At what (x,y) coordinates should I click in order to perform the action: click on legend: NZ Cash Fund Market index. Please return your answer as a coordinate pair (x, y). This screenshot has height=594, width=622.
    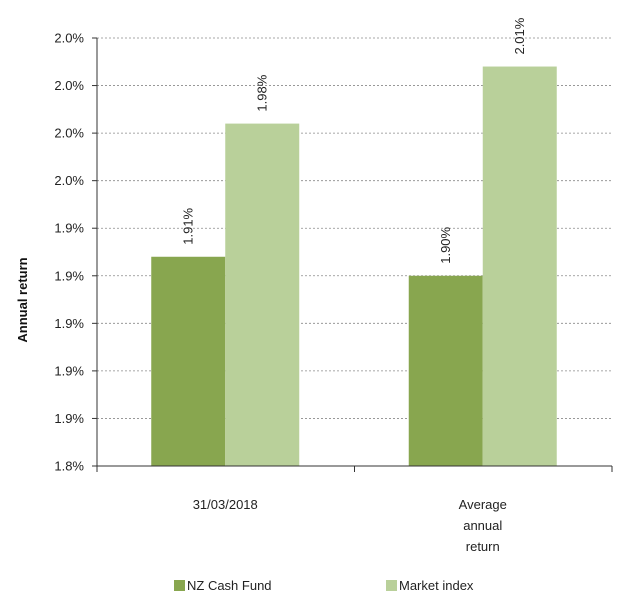
    Looking at the image, I should click on (311, 586).